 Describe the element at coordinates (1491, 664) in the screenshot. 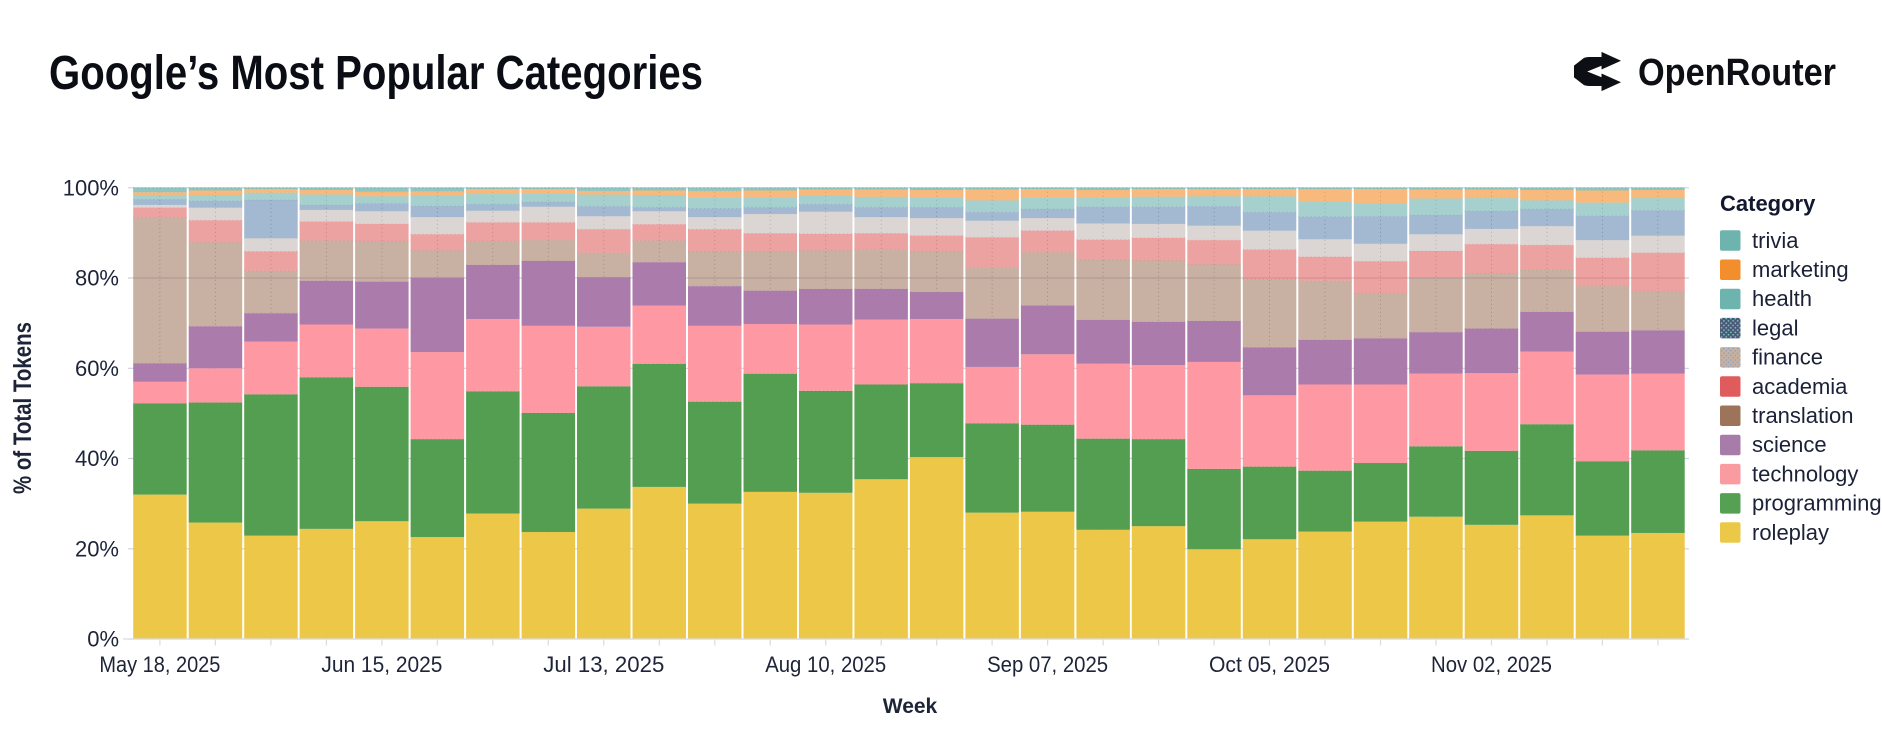

I see `svg-text: Nov 02, 2025` at that location.